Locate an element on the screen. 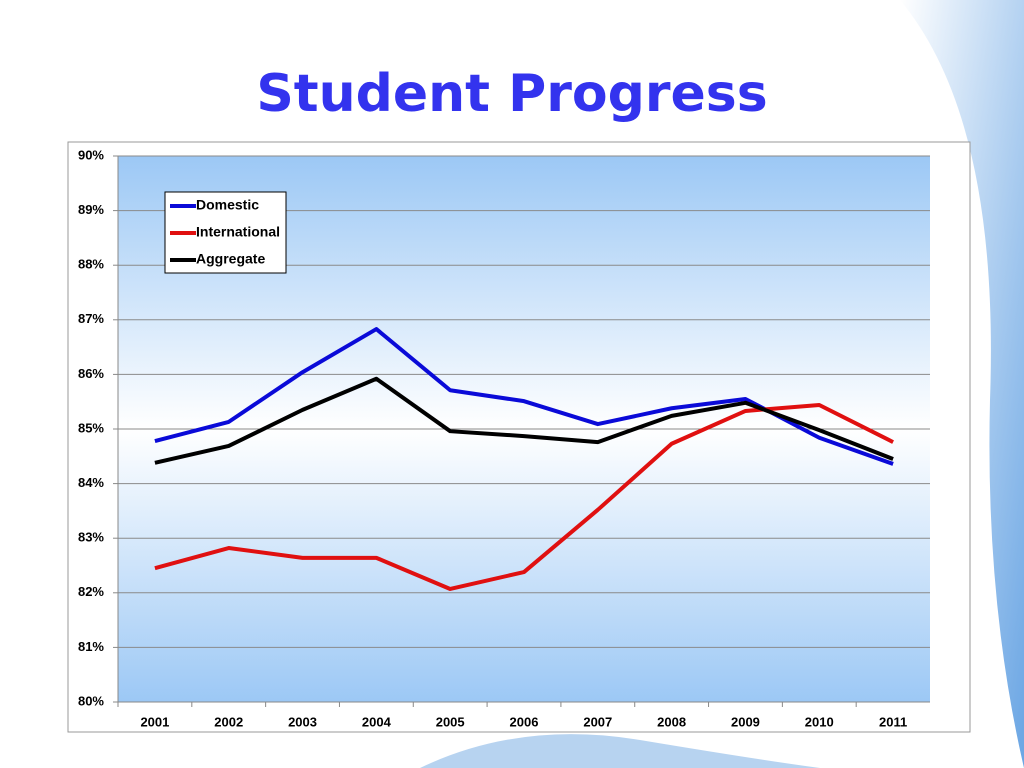  y-tick-label: 84% is located at coordinates (91, 482).